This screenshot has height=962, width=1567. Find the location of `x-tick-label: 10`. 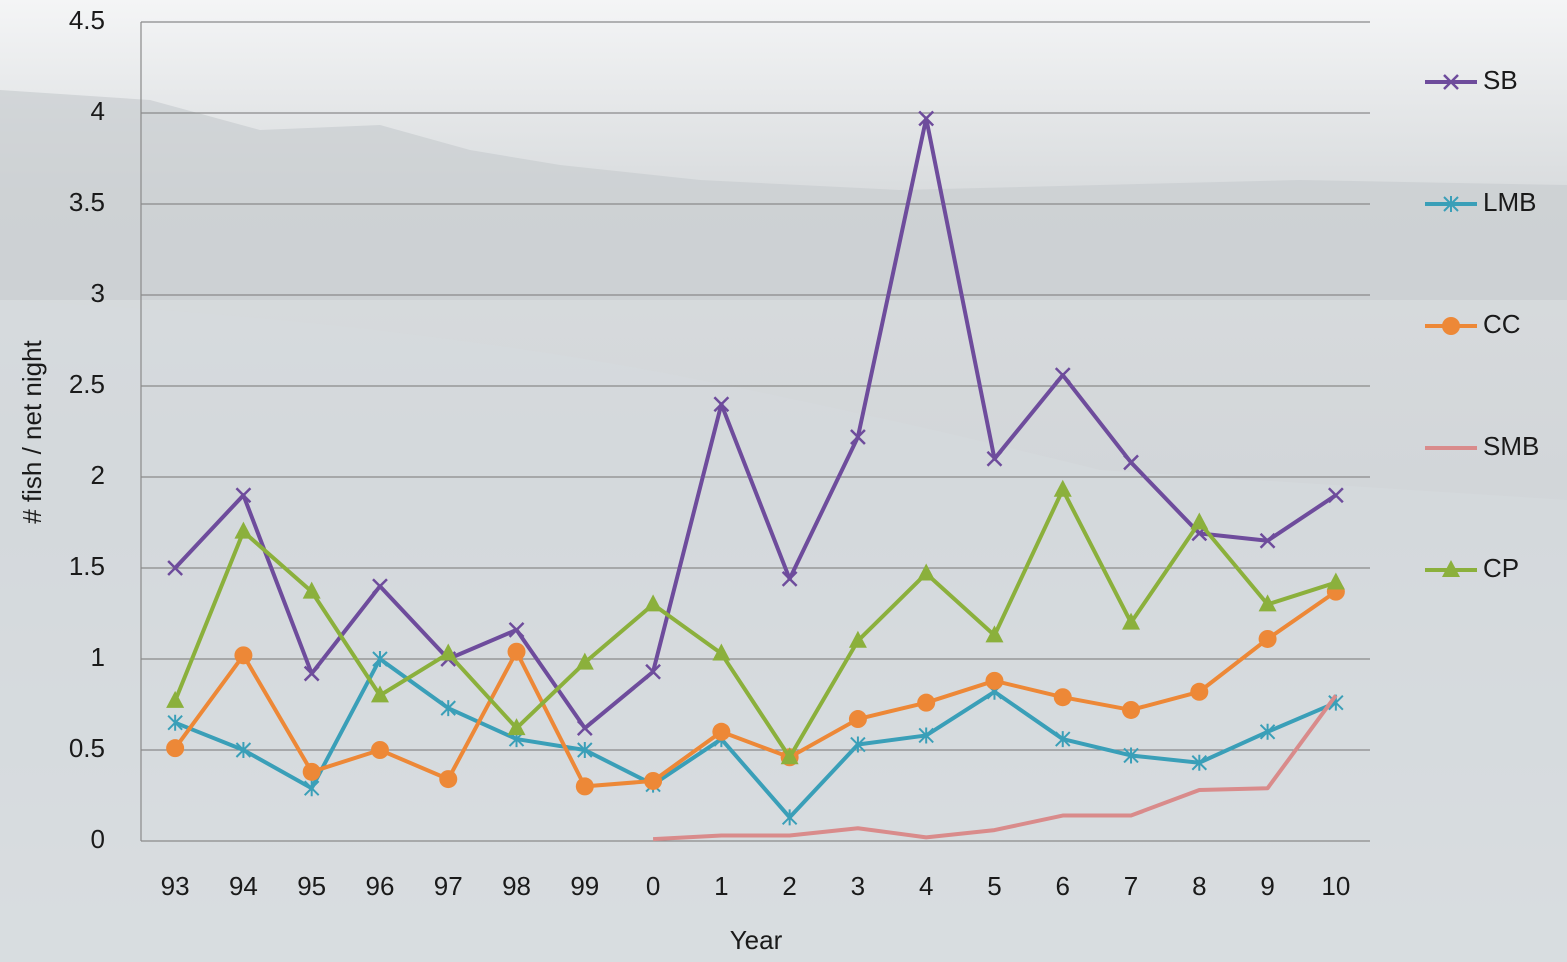

x-tick-label: 10 is located at coordinates (1335, 886).